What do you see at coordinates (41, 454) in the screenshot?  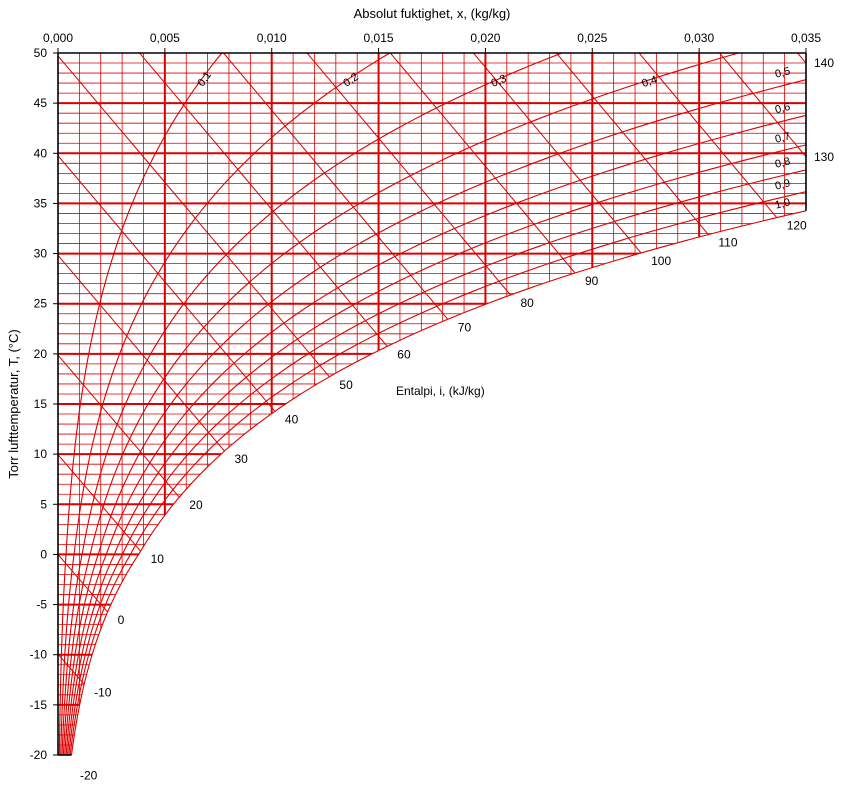 I see `y-tick-label: 10` at bounding box center [41, 454].